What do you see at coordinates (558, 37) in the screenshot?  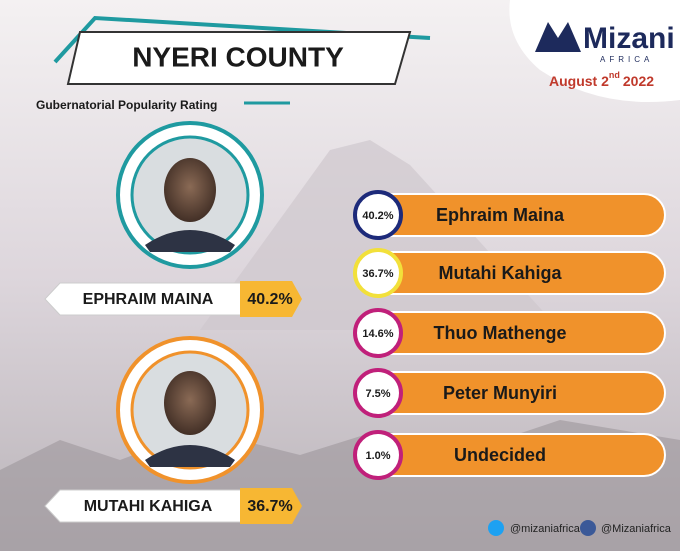 I see `brand-logo` at bounding box center [558, 37].